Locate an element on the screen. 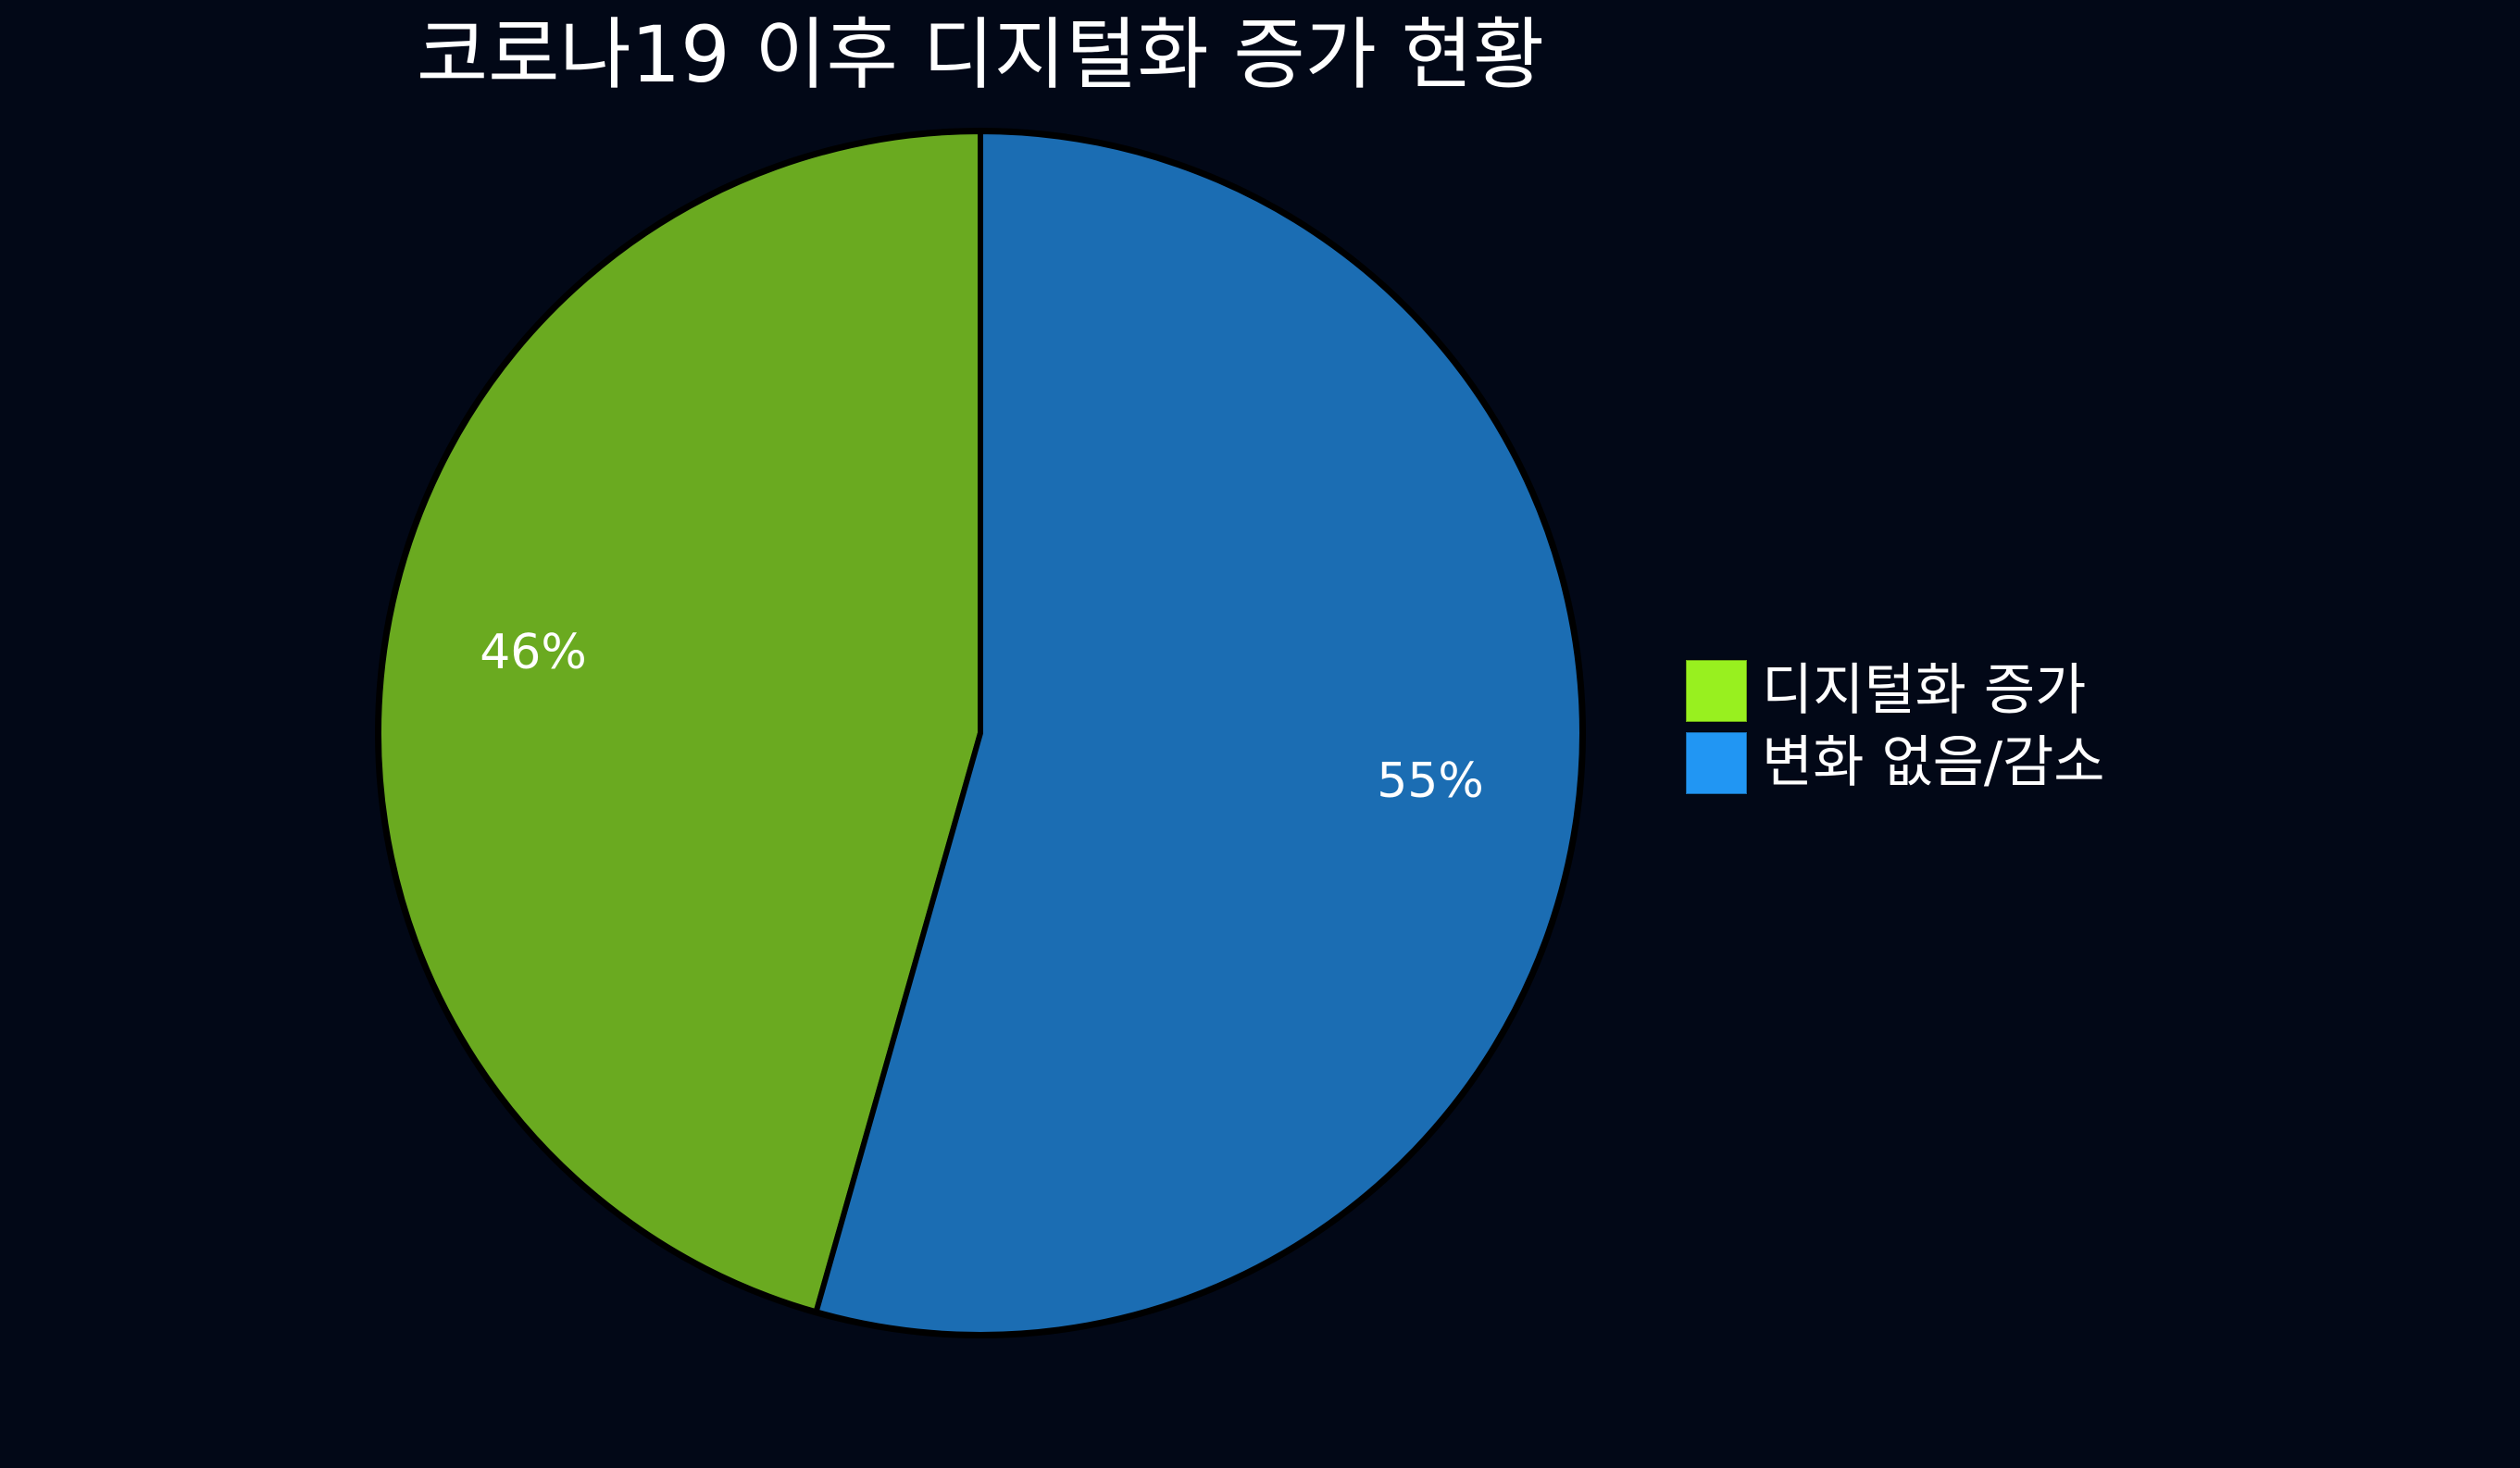 The width and height of the screenshot is (2520, 1468). data-label-0: 46% is located at coordinates (533, 652).